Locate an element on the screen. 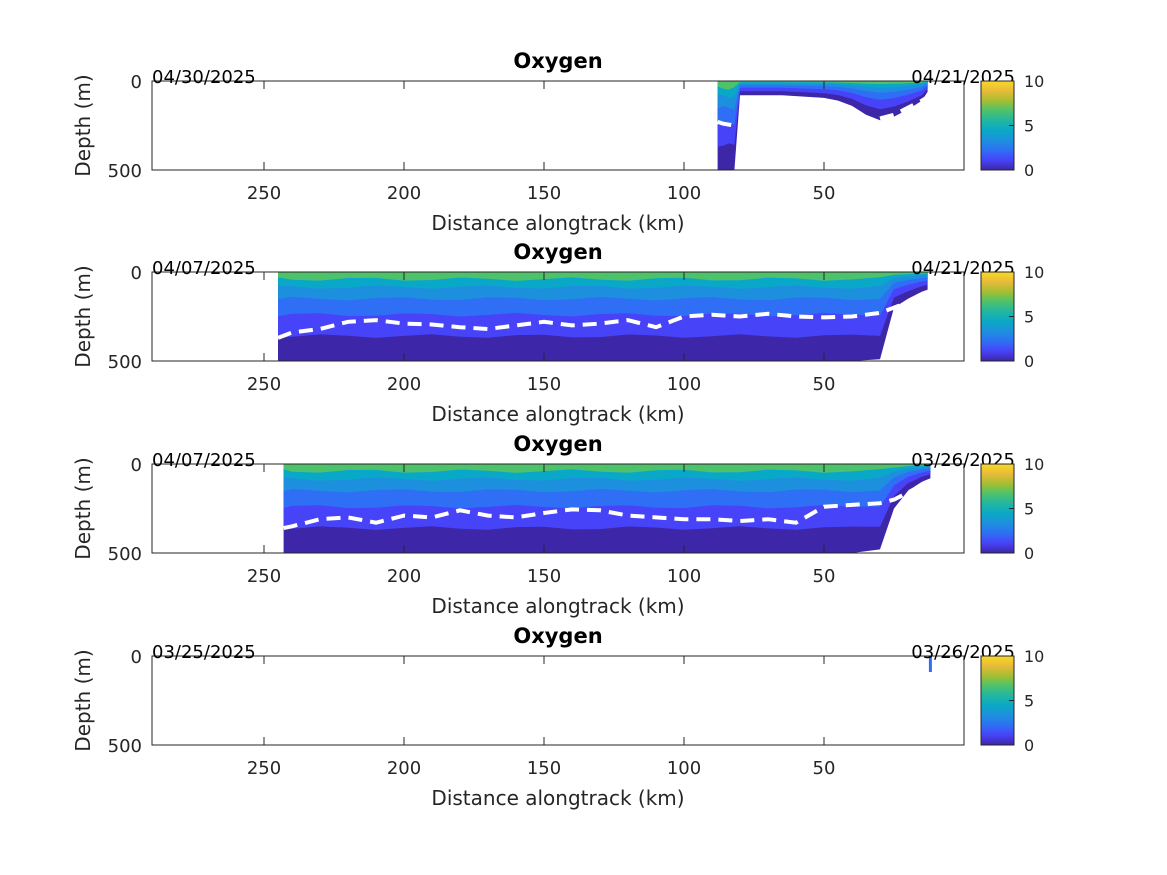 This screenshot has width=1167, height=875. profile-cast is located at coordinates (930, 664).